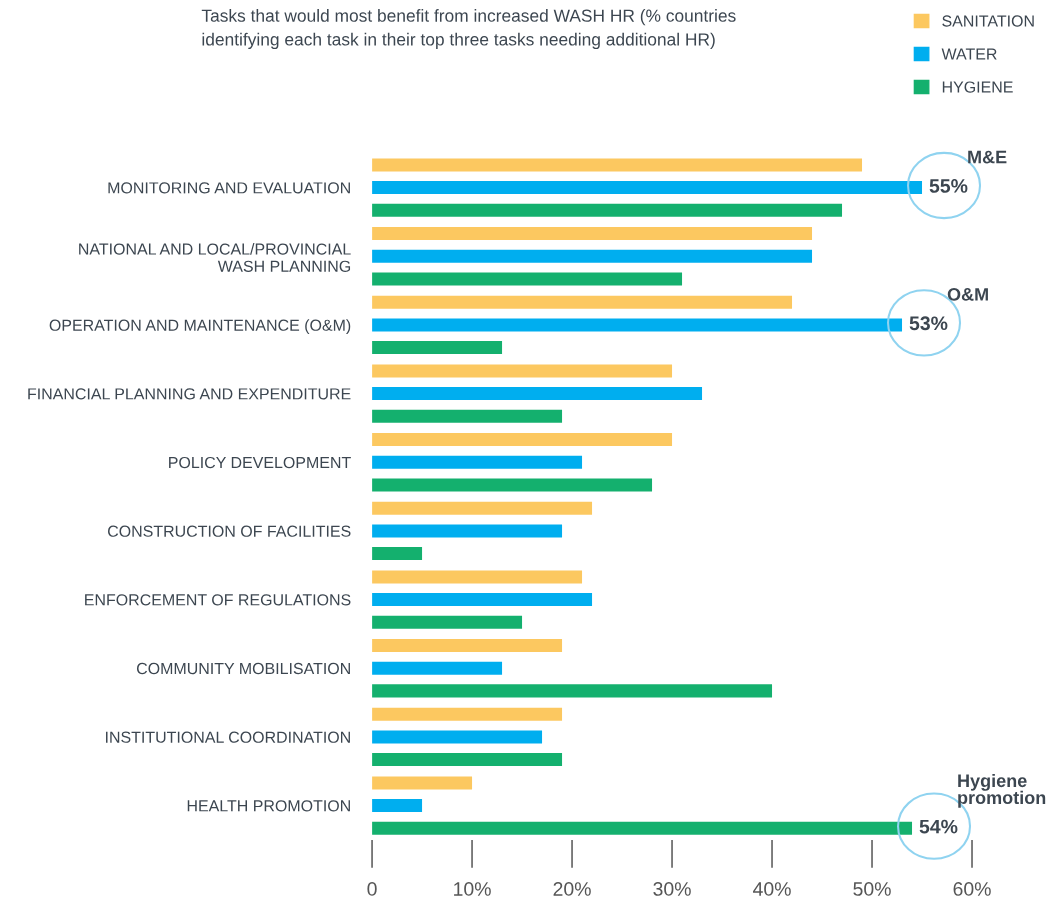 The width and height of the screenshot is (1060, 908). I want to click on annotation: Hygiene promotion, so click(1002, 790).